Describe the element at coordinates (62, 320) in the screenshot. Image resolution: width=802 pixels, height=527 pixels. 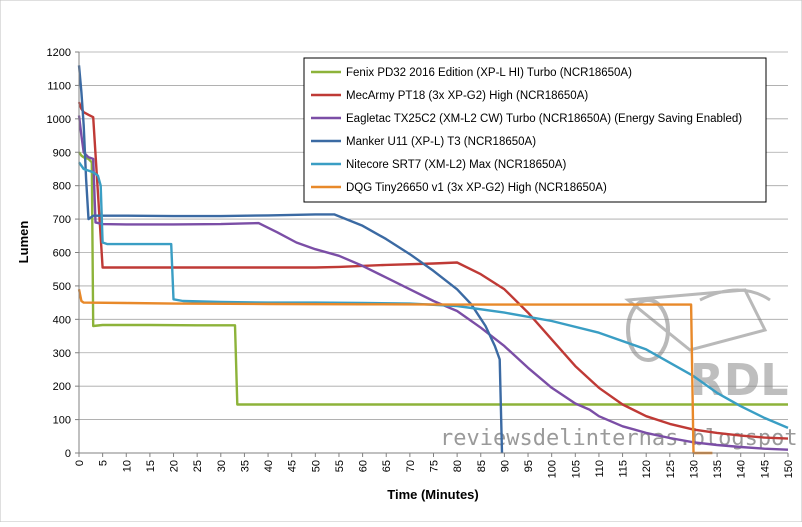
I see `y-tick-label: 400` at that location.